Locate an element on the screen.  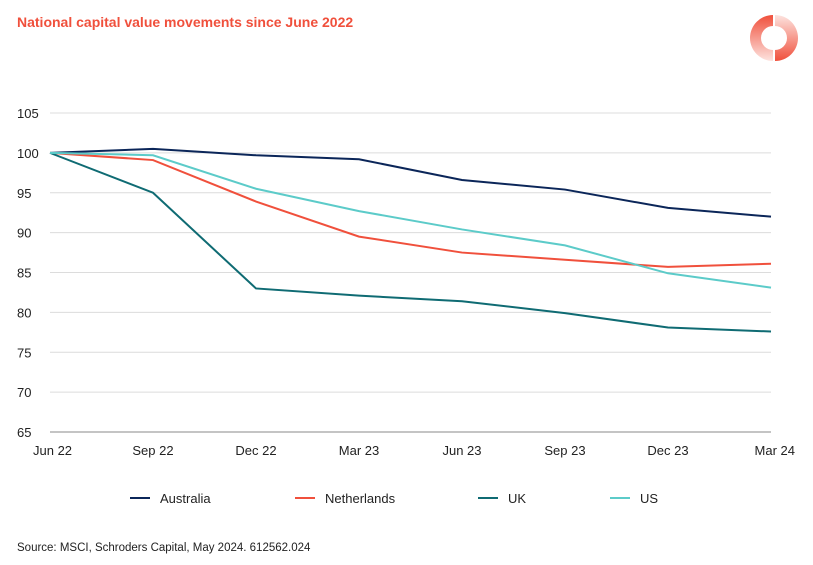
y-tick-label: 75 is located at coordinates (24, 352).